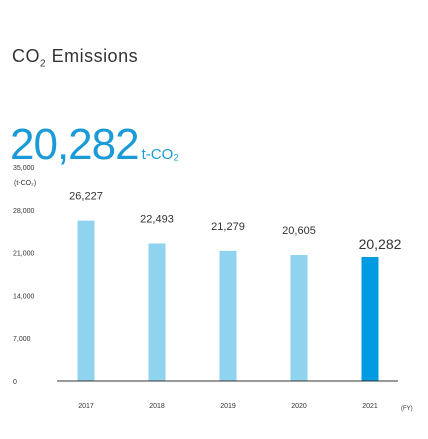  Describe the element at coordinates (24, 296) in the screenshot. I see `y-tick-label: 14,000` at that location.